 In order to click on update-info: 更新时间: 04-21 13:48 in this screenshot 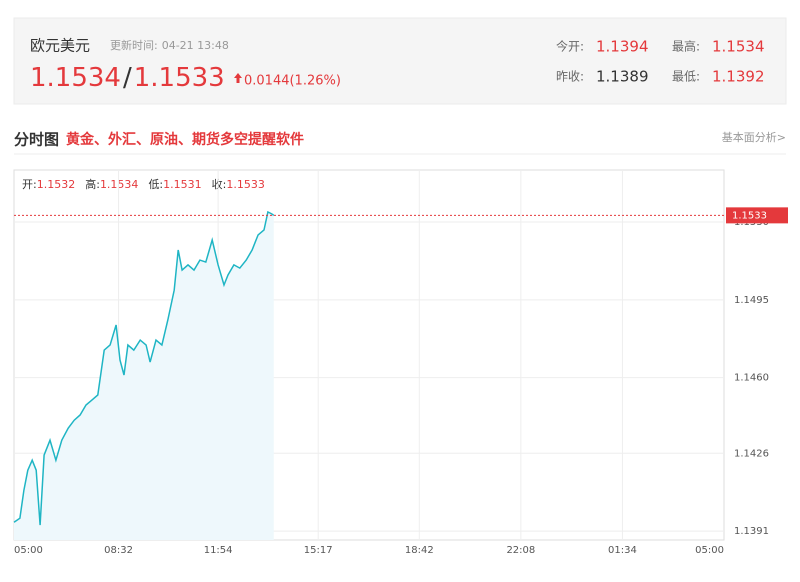, I will do `click(169, 45)`.